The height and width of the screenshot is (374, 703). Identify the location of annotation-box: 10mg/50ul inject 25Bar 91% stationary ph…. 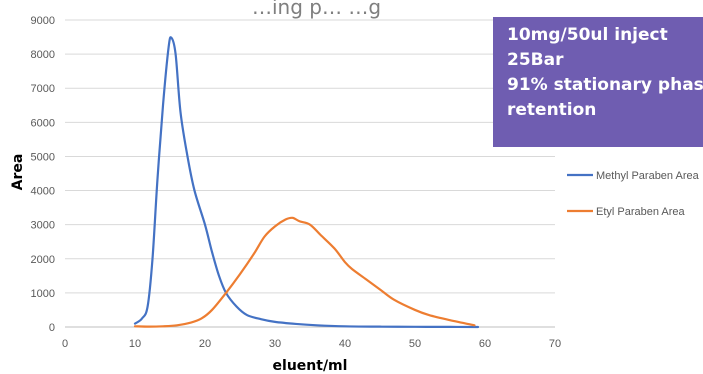
(598, 82).